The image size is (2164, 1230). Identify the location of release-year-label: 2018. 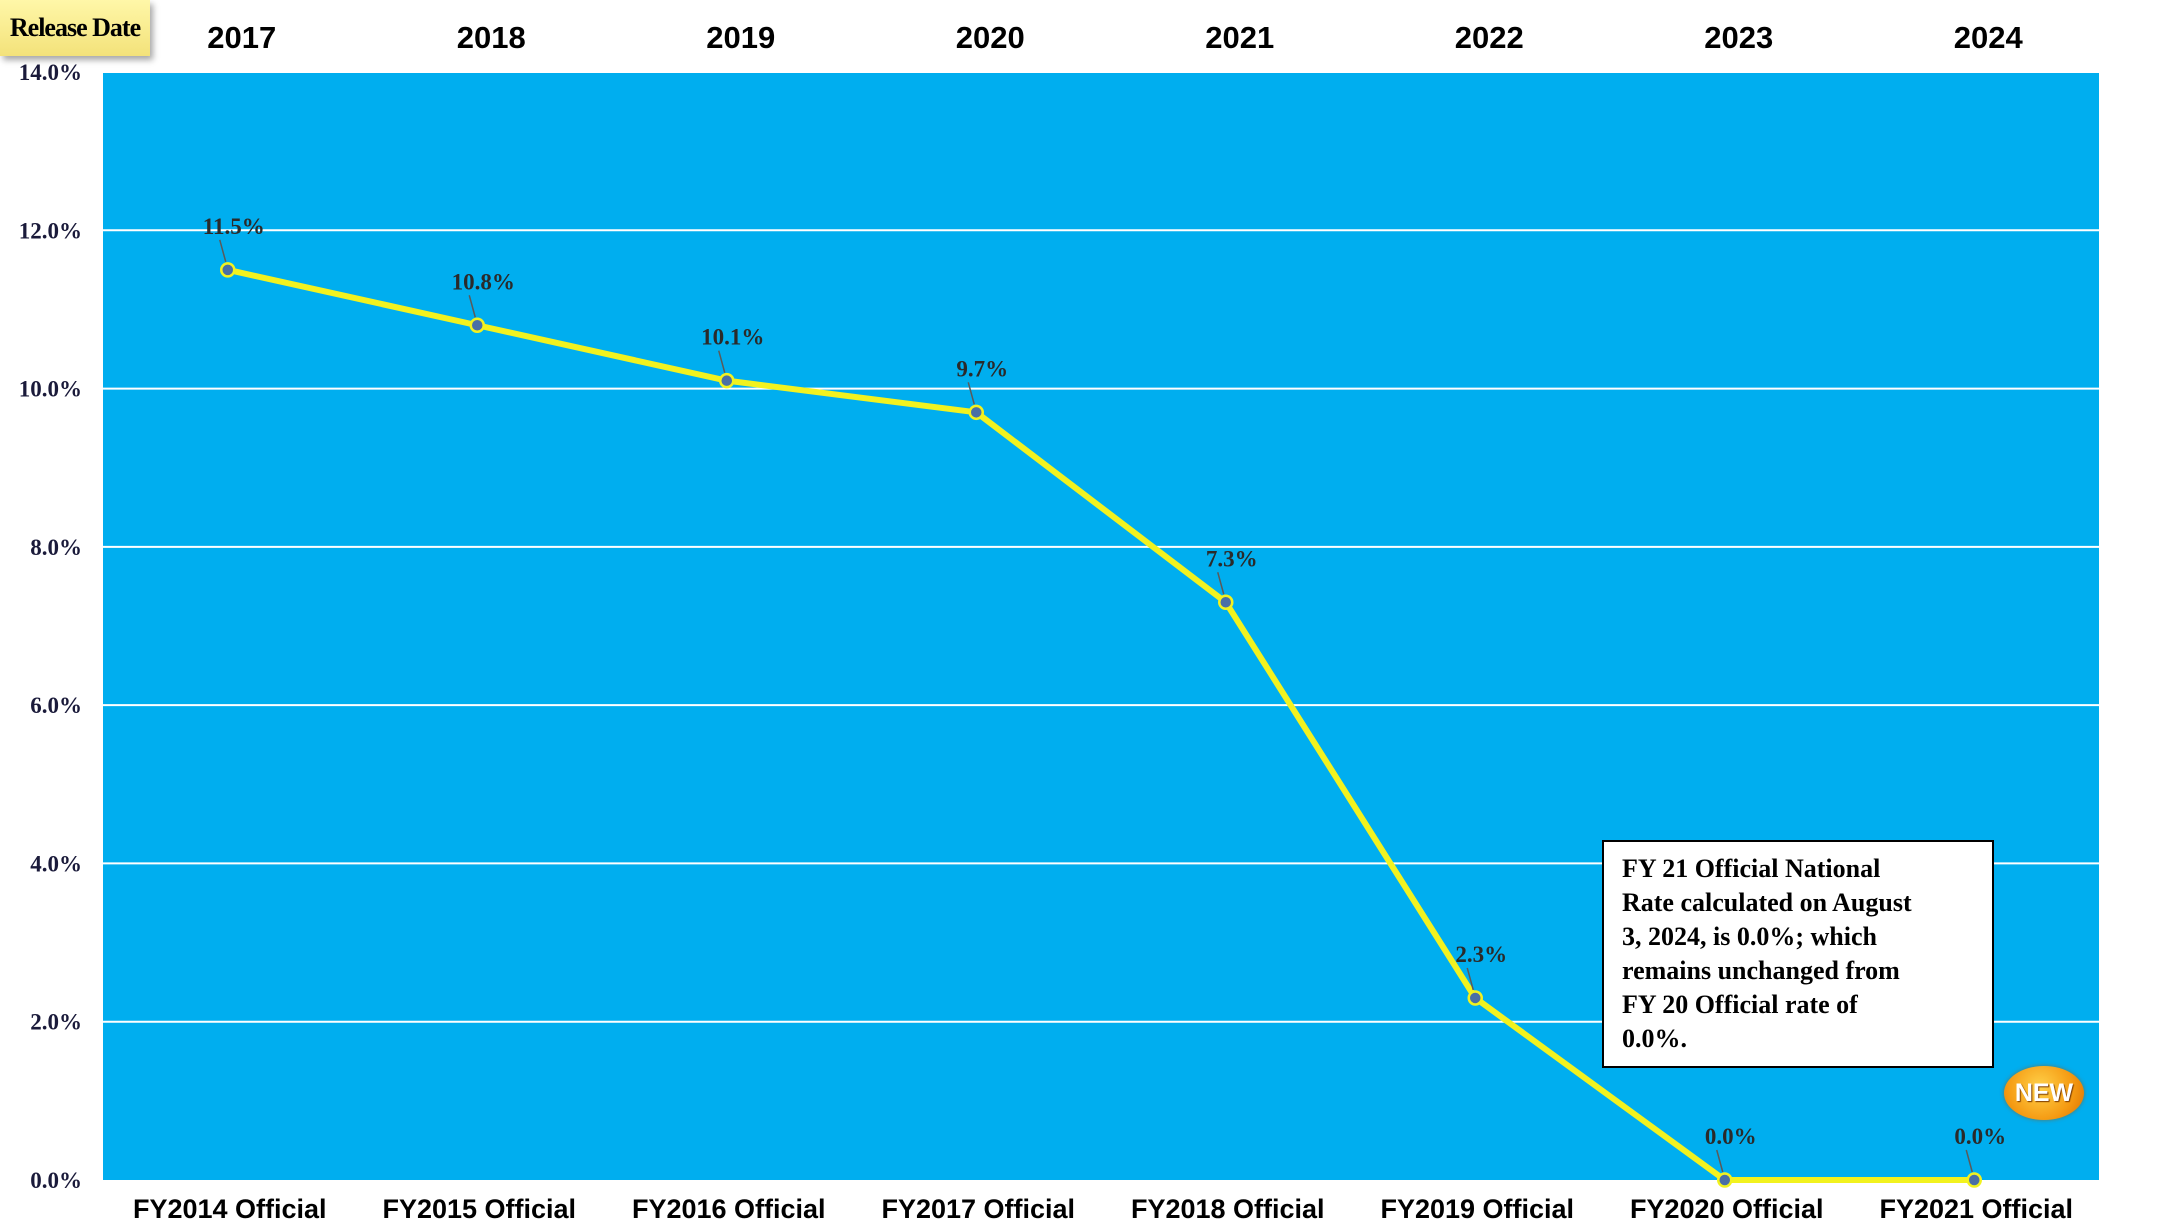
(491, 37).